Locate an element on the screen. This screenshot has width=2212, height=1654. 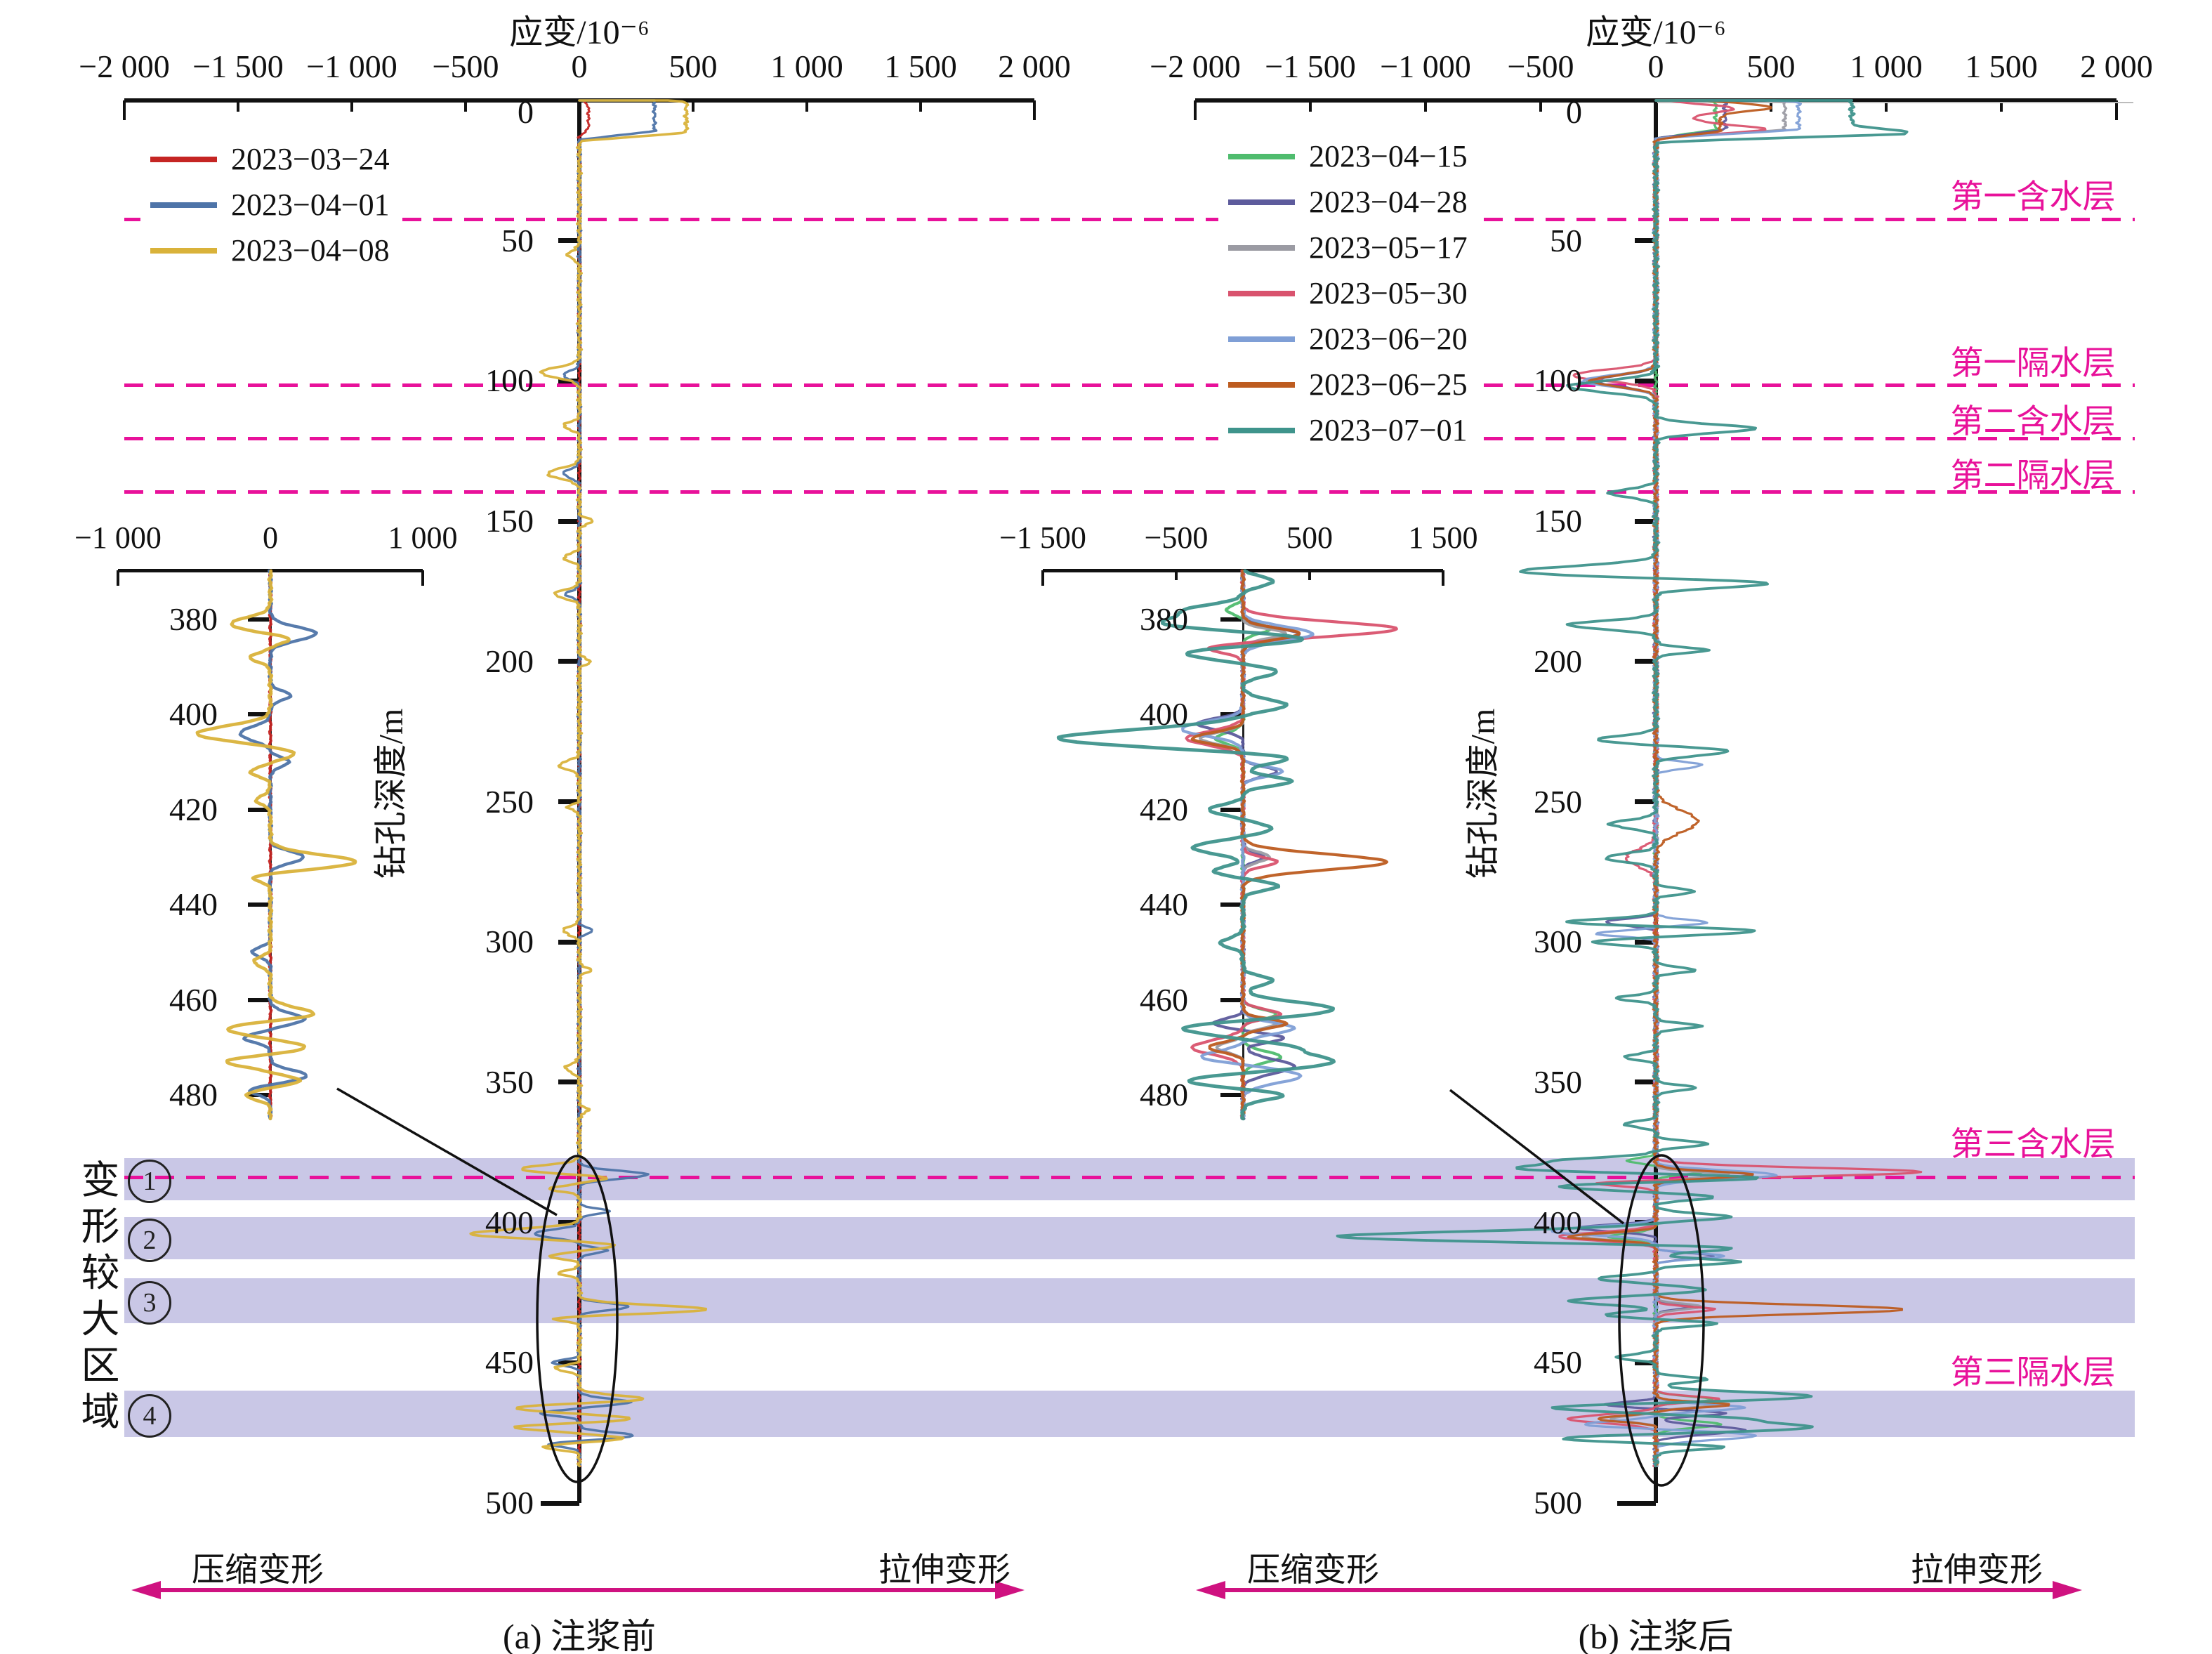
inset-depth-tick-label: 460 is located at coordinates (193, 999).